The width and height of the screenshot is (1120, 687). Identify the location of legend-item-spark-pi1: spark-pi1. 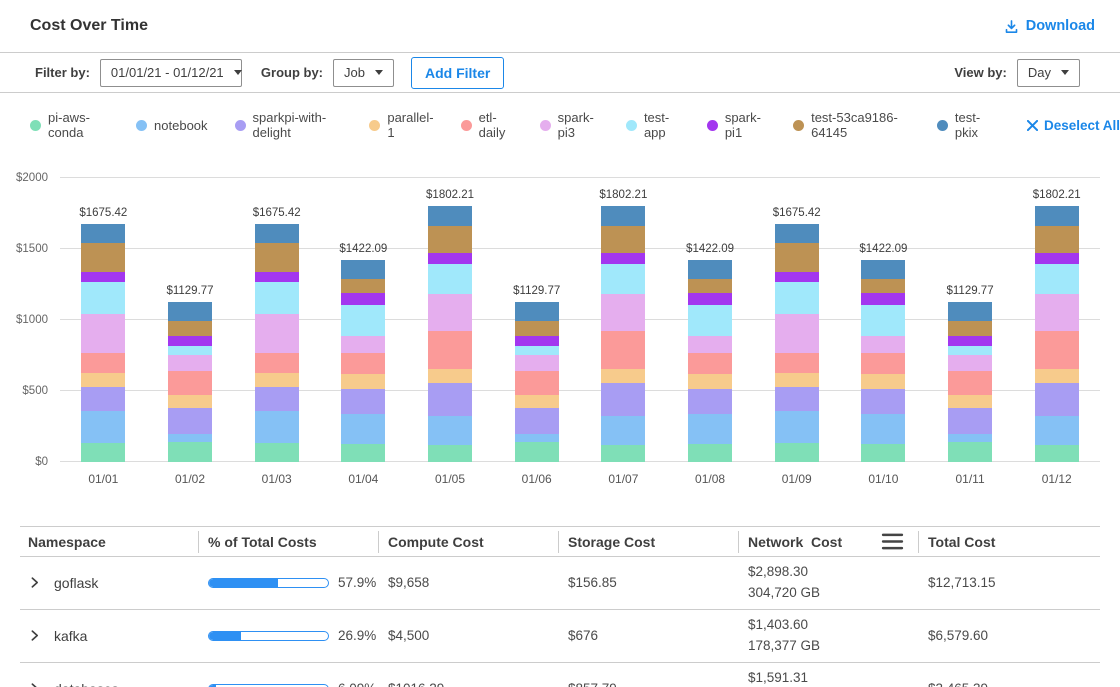
(736, 125).